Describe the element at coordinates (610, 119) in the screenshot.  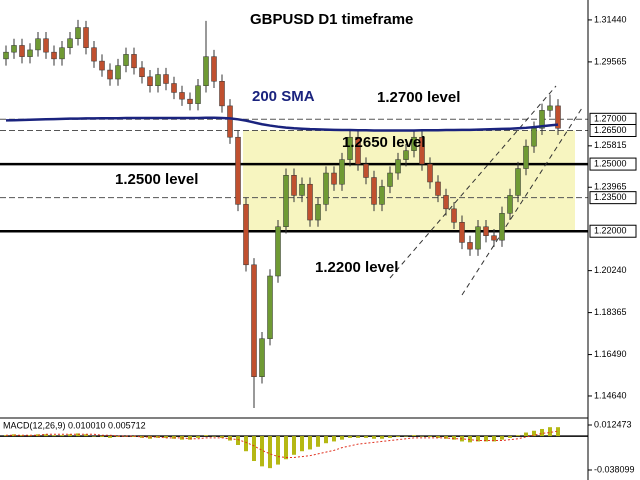
I see `level-label: 1.27000` at that location.